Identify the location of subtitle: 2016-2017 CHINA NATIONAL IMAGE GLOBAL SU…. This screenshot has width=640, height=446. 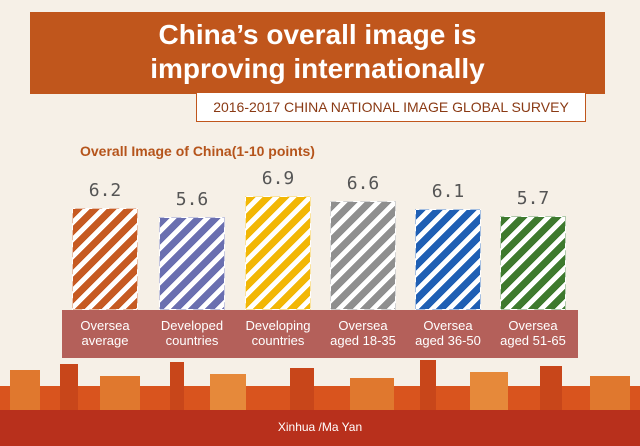
(391, 107).